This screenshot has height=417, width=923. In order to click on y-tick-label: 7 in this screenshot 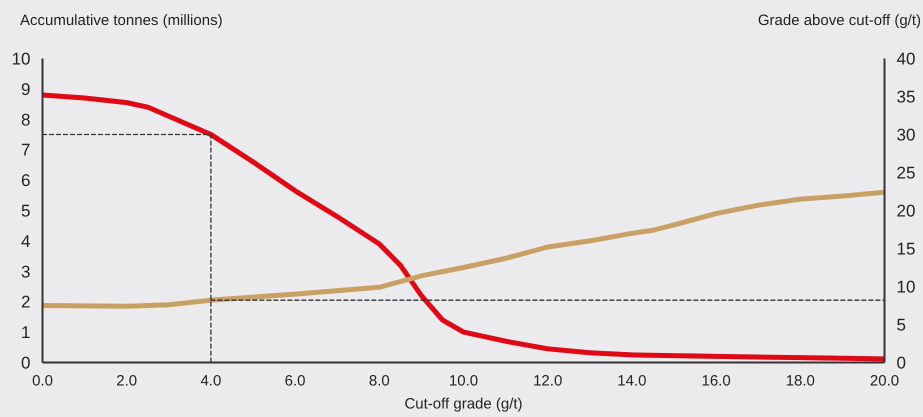, I will do `click(26, 150)`.